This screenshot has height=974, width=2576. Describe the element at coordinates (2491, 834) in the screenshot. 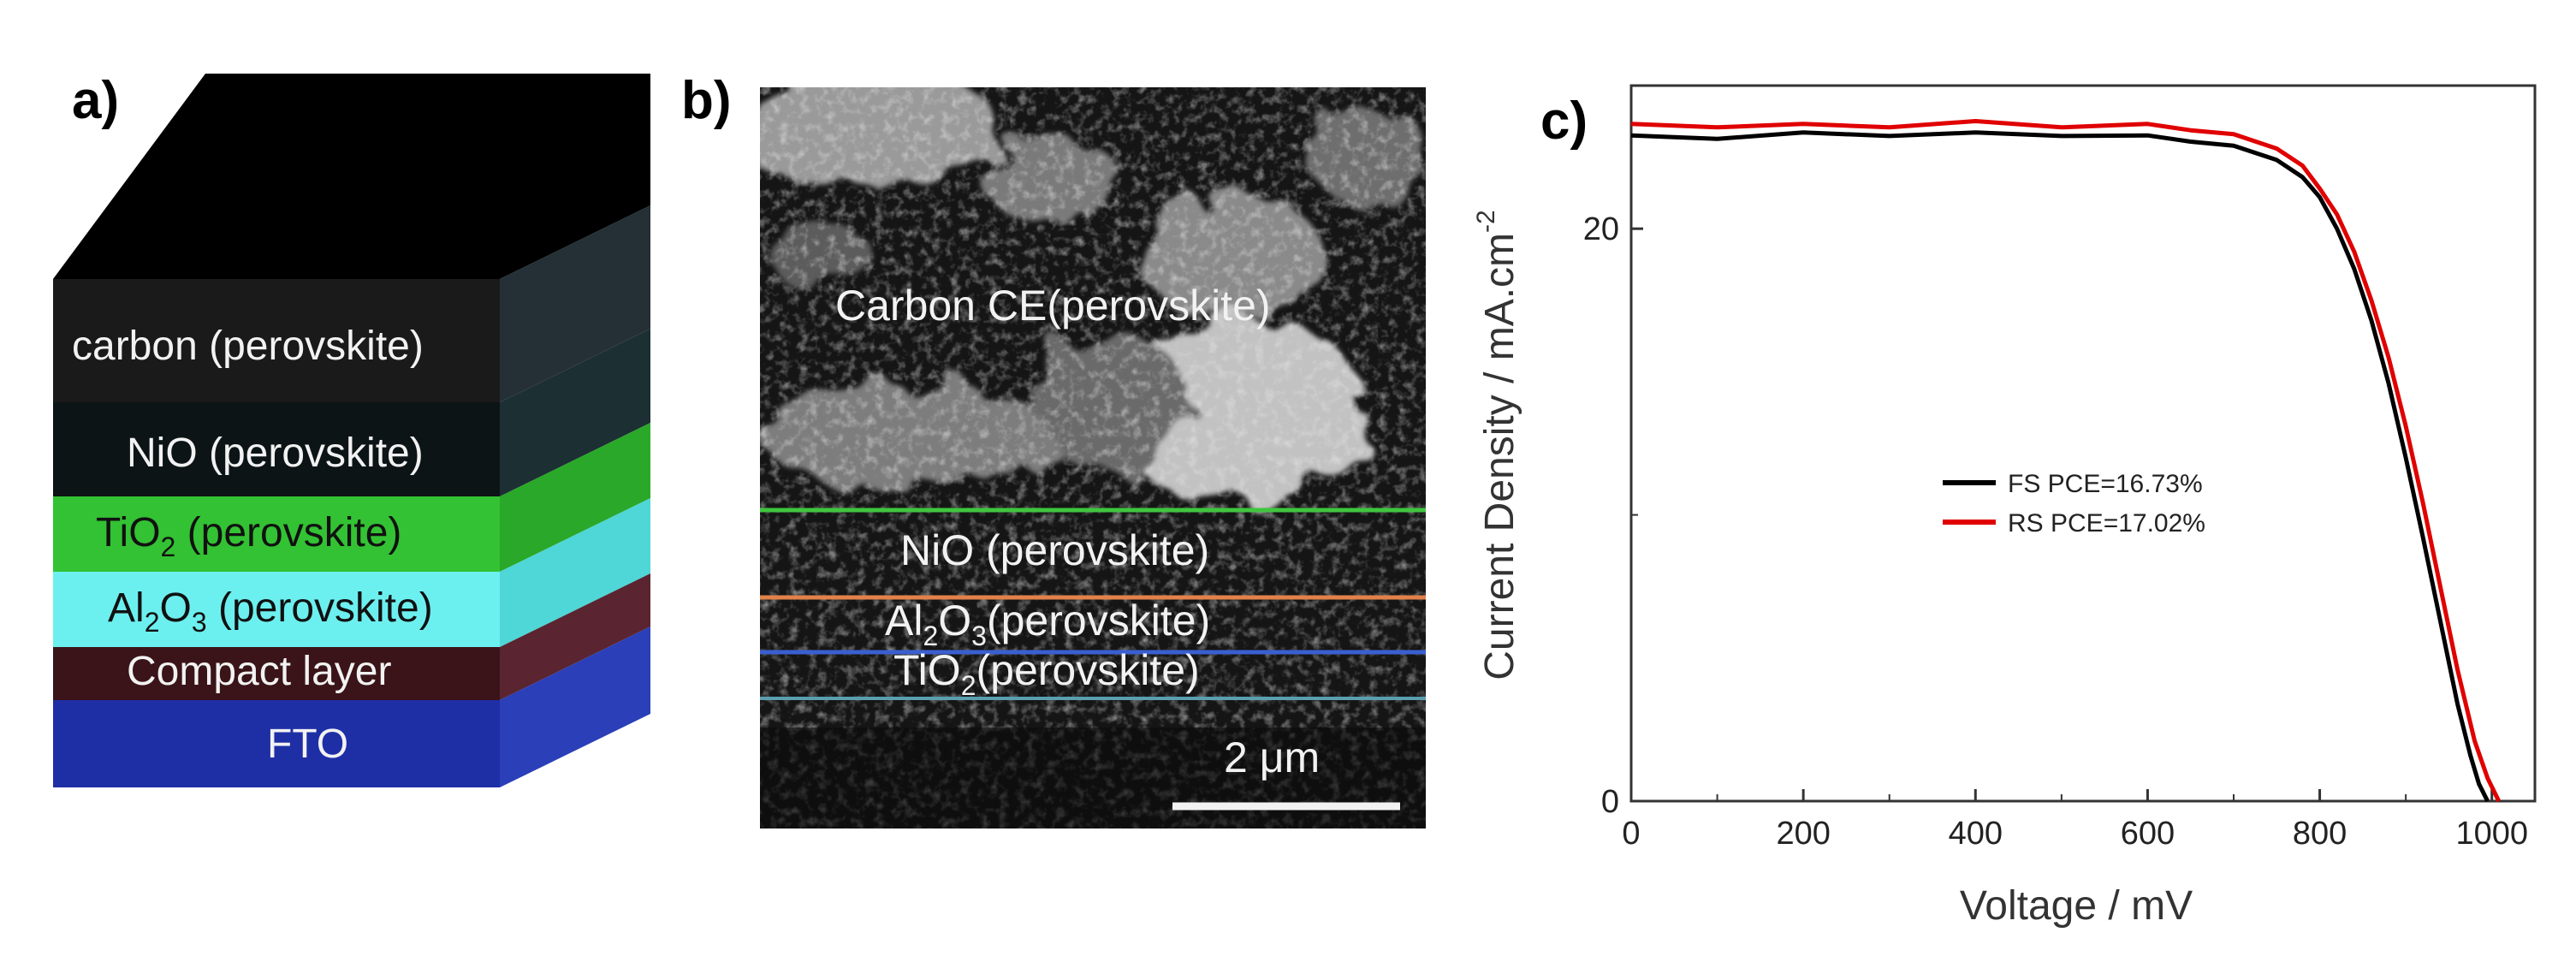

I see `x-tick-label: 1000` at that location.